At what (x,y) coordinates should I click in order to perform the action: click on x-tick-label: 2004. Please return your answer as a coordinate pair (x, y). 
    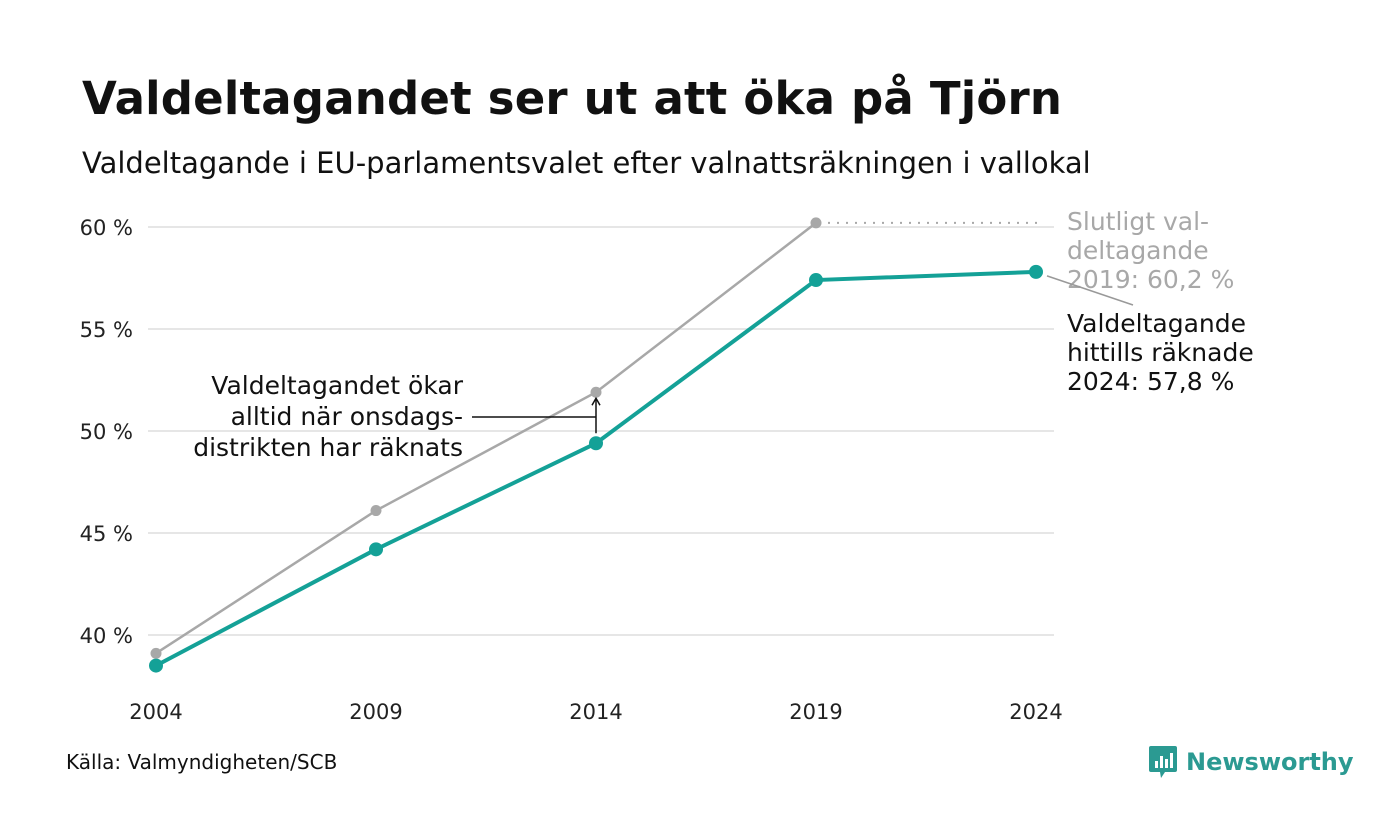
    Looking at the image, I should click on (155, 712).